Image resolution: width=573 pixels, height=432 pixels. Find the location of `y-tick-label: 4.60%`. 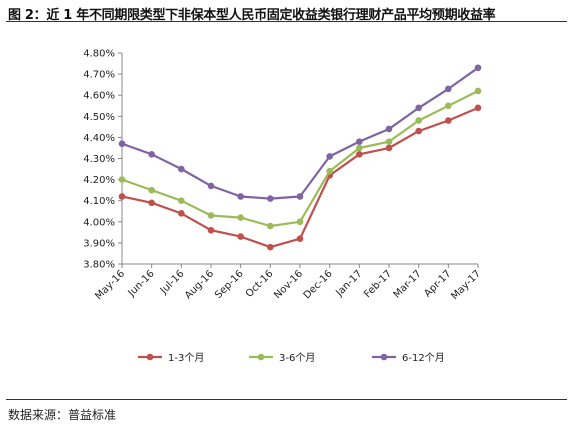

y-tick-label: 4.60% is located at coordinates (99, 96).